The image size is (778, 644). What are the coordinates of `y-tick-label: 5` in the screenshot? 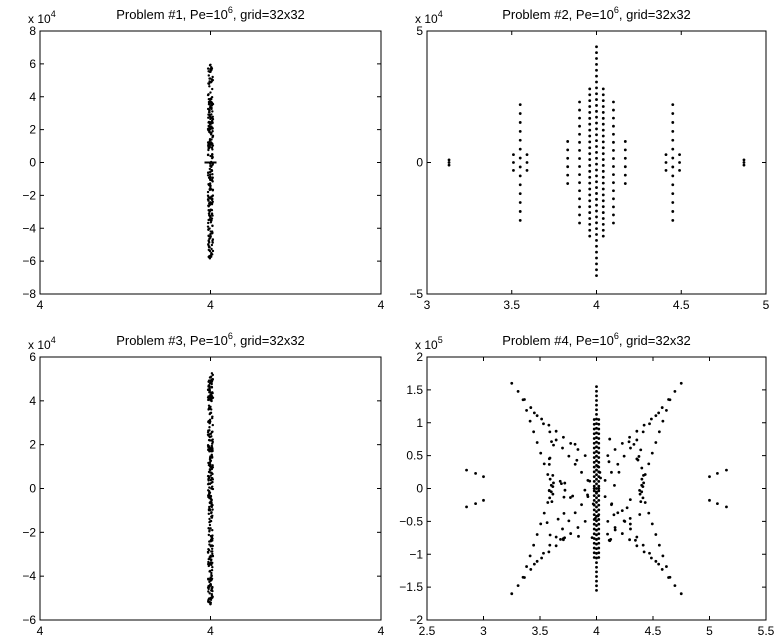 It's located at (419, 31).